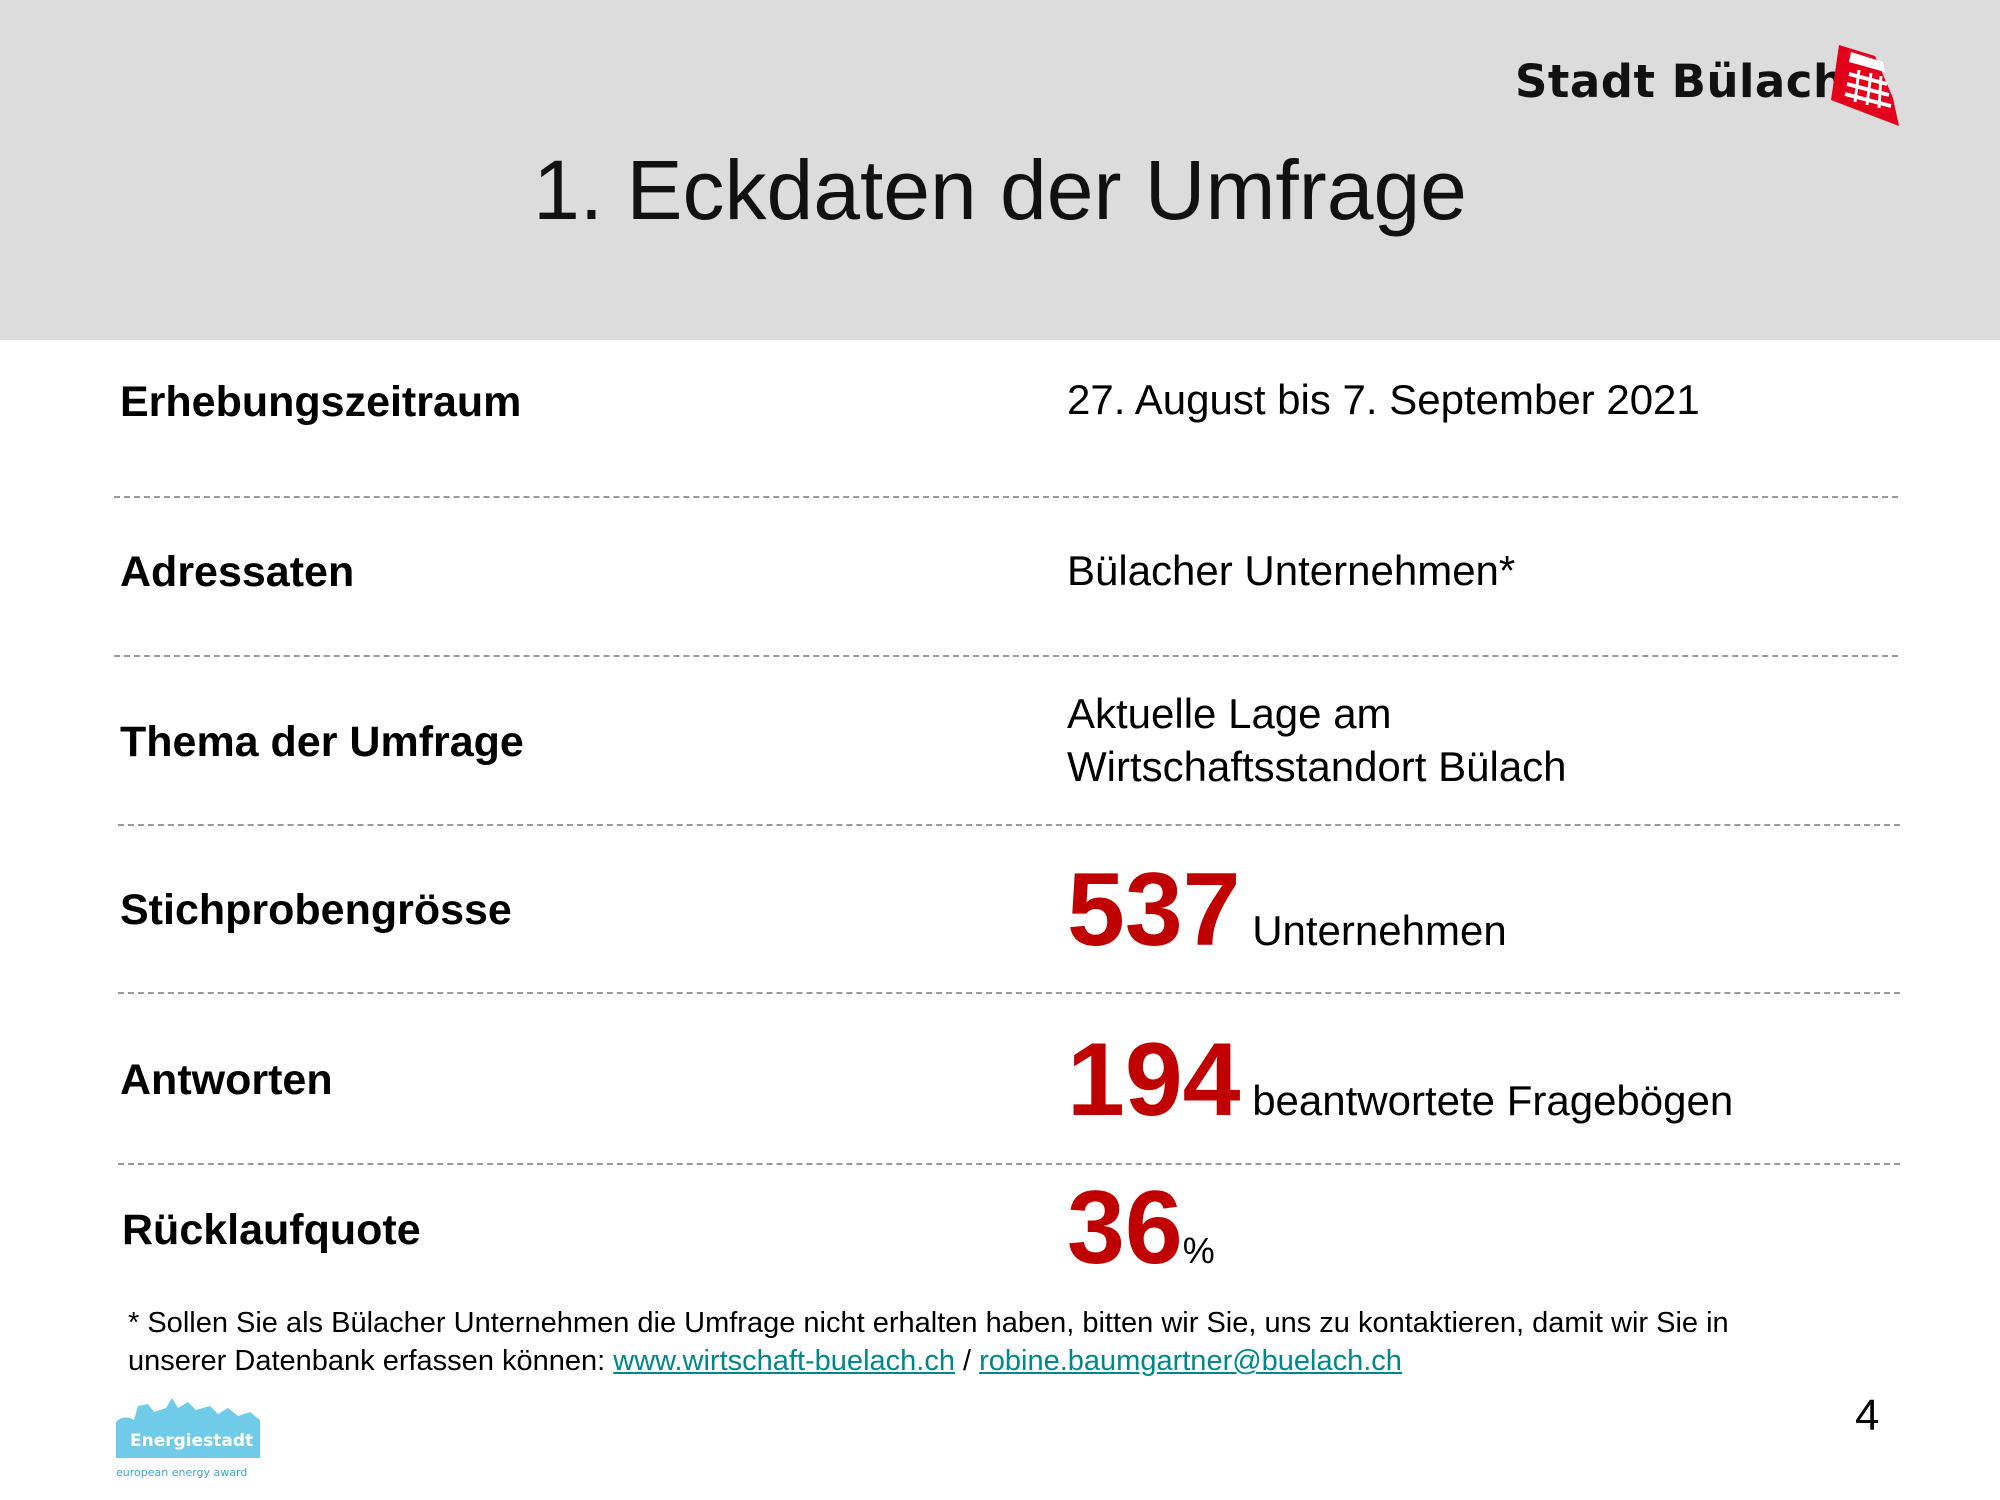 This screenshot has height=1500, width=2000. What do you see at coordinates (371, 1361) in the screenshot?
I see `footnote-line2-text: unserer Datenbank erfassen können:` at bounding box center [371, 1361].